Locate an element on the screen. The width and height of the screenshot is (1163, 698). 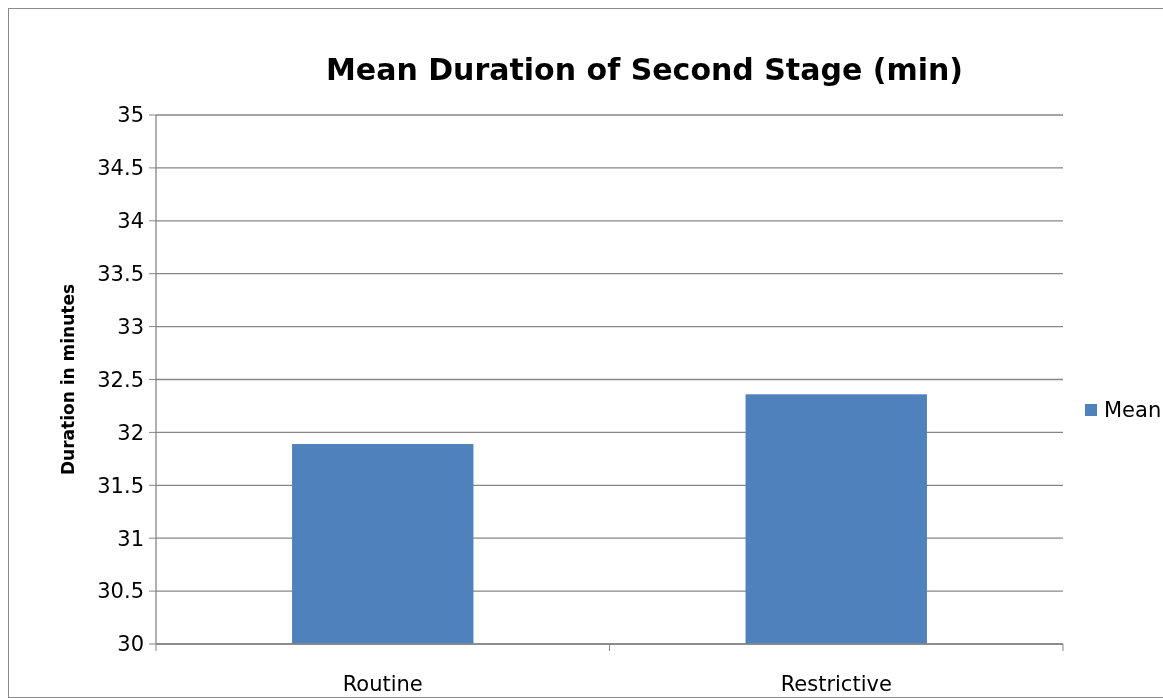
chart-title: Mean Duration of Second Stage (min) is located at coordinates (644, 69).